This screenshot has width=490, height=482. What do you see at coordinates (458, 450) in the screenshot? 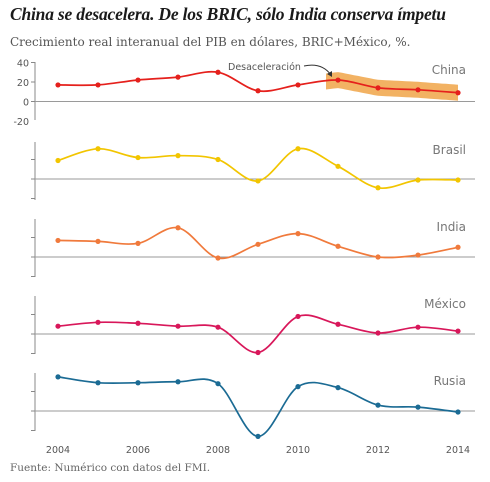
I see `x-tick-label: 2014` at bounding box center [458, 450].